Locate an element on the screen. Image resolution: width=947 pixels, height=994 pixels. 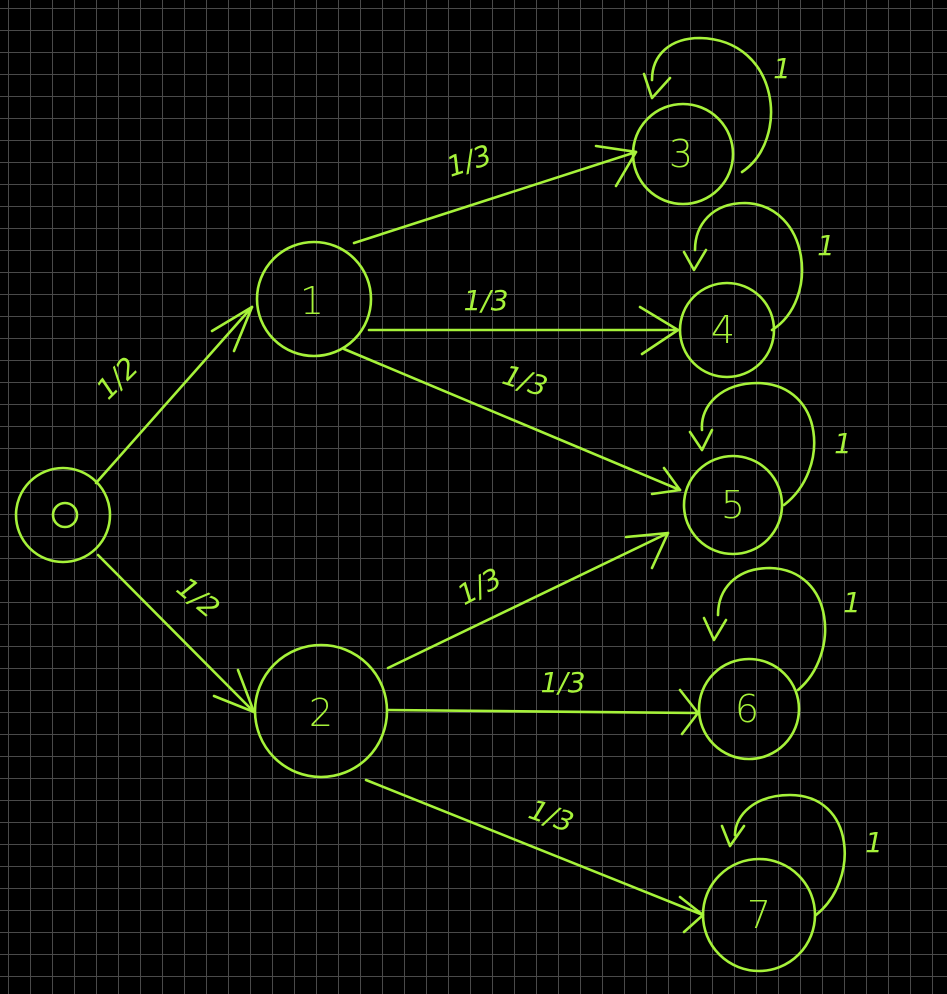
node-0: 0 is located at coordinates (63, 515).